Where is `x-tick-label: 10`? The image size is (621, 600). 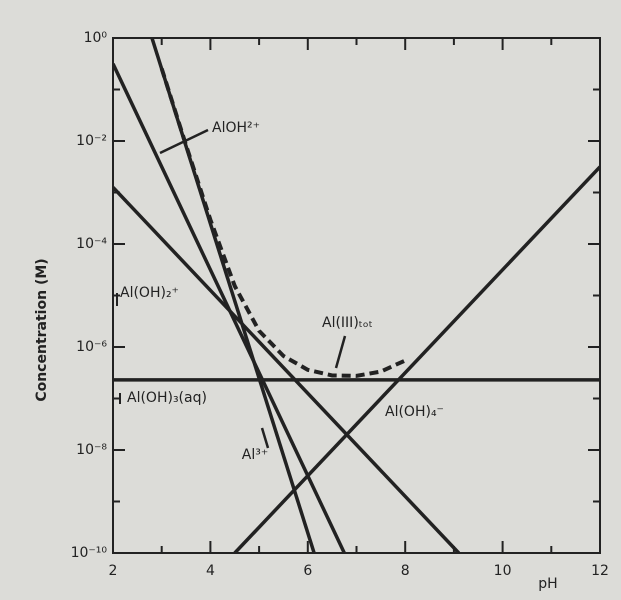
x-tick-label: 10 is located at coordinates (503, 571).